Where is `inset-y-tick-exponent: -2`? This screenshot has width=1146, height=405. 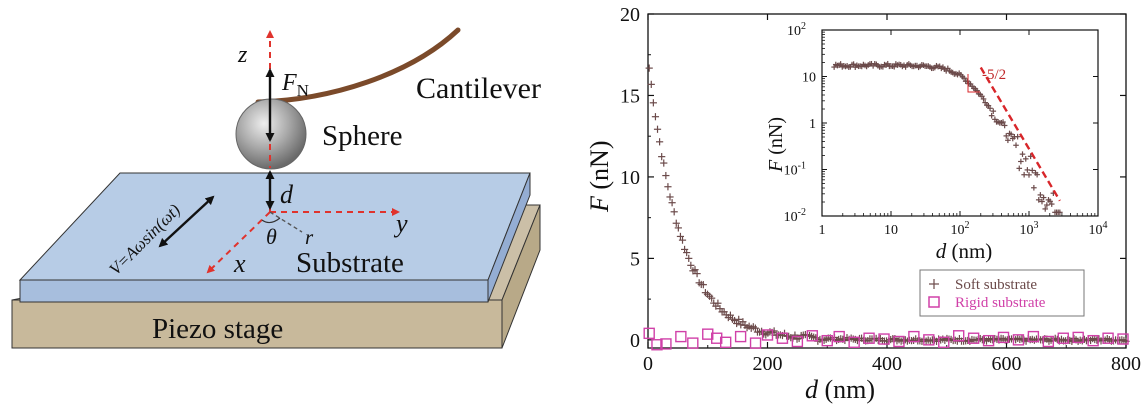 inset-y-tick-exponent: -2 is located at coordinates (802, 212).